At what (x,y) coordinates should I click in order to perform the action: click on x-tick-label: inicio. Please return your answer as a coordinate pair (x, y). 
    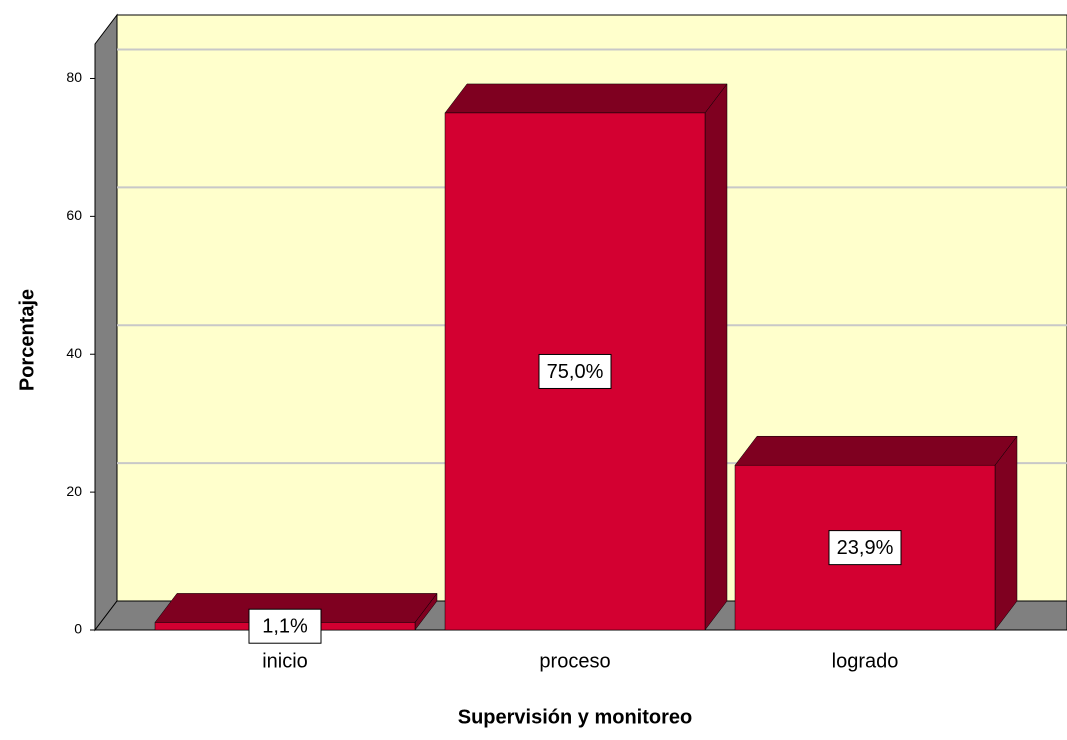
    Looking at the image, I should click on (285, 661).